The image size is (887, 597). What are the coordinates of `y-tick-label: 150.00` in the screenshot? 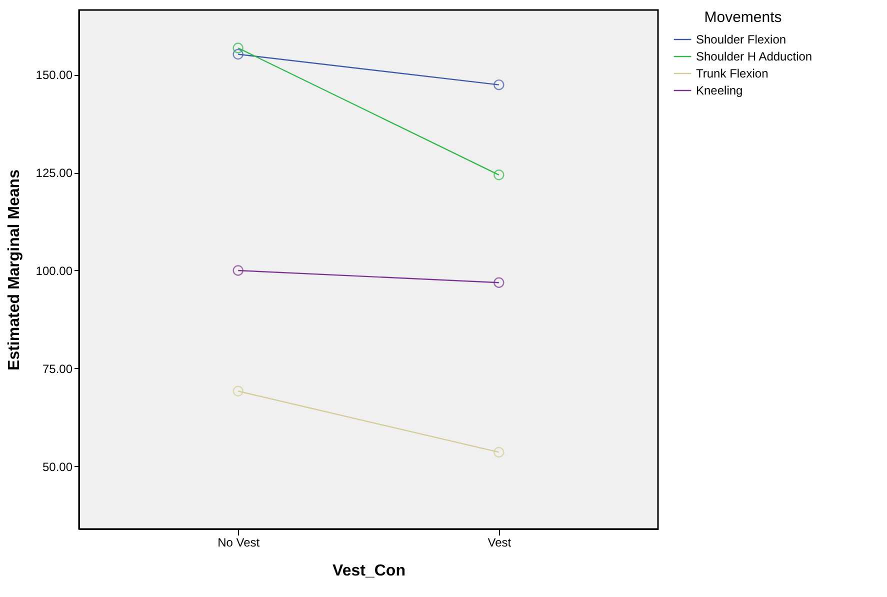 It's located at (54, 75).